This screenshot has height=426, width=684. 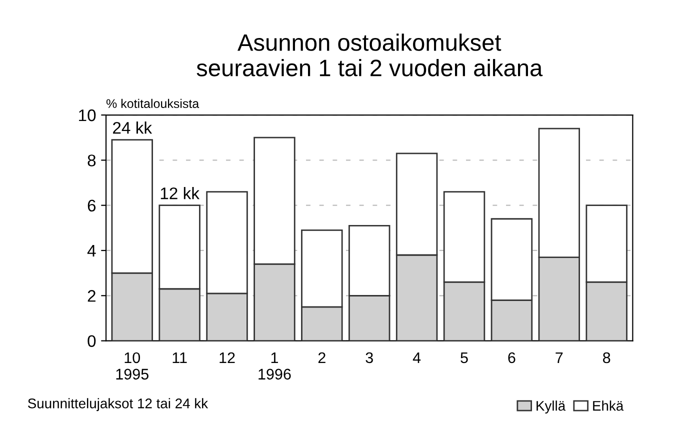 What do you see at coordinates (416, 357) in the screenshot?
I see `x-tick-label: 4` at bounding box center [416, 357].